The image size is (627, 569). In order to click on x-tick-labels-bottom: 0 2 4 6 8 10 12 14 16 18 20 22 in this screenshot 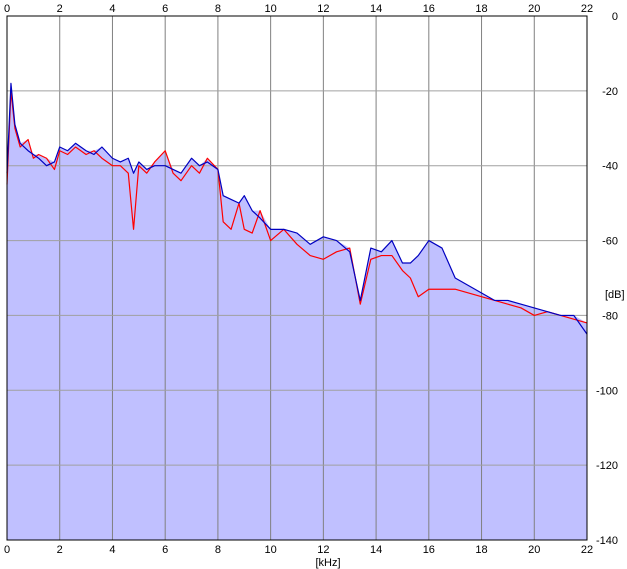, I will do `click(298, 550)`.